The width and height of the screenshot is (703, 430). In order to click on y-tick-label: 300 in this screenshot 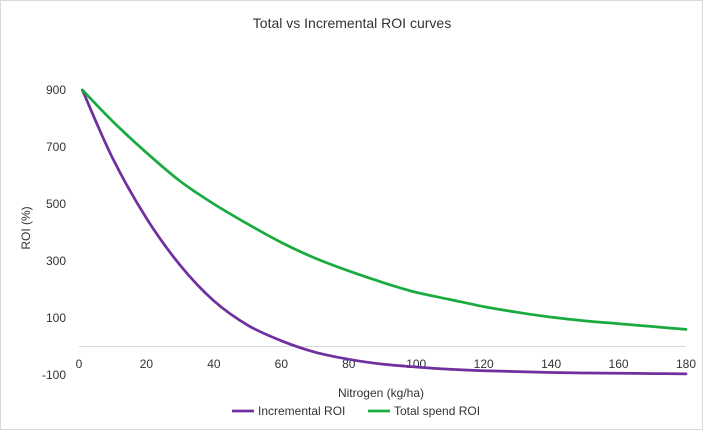, I will do `click(56, 261)`.